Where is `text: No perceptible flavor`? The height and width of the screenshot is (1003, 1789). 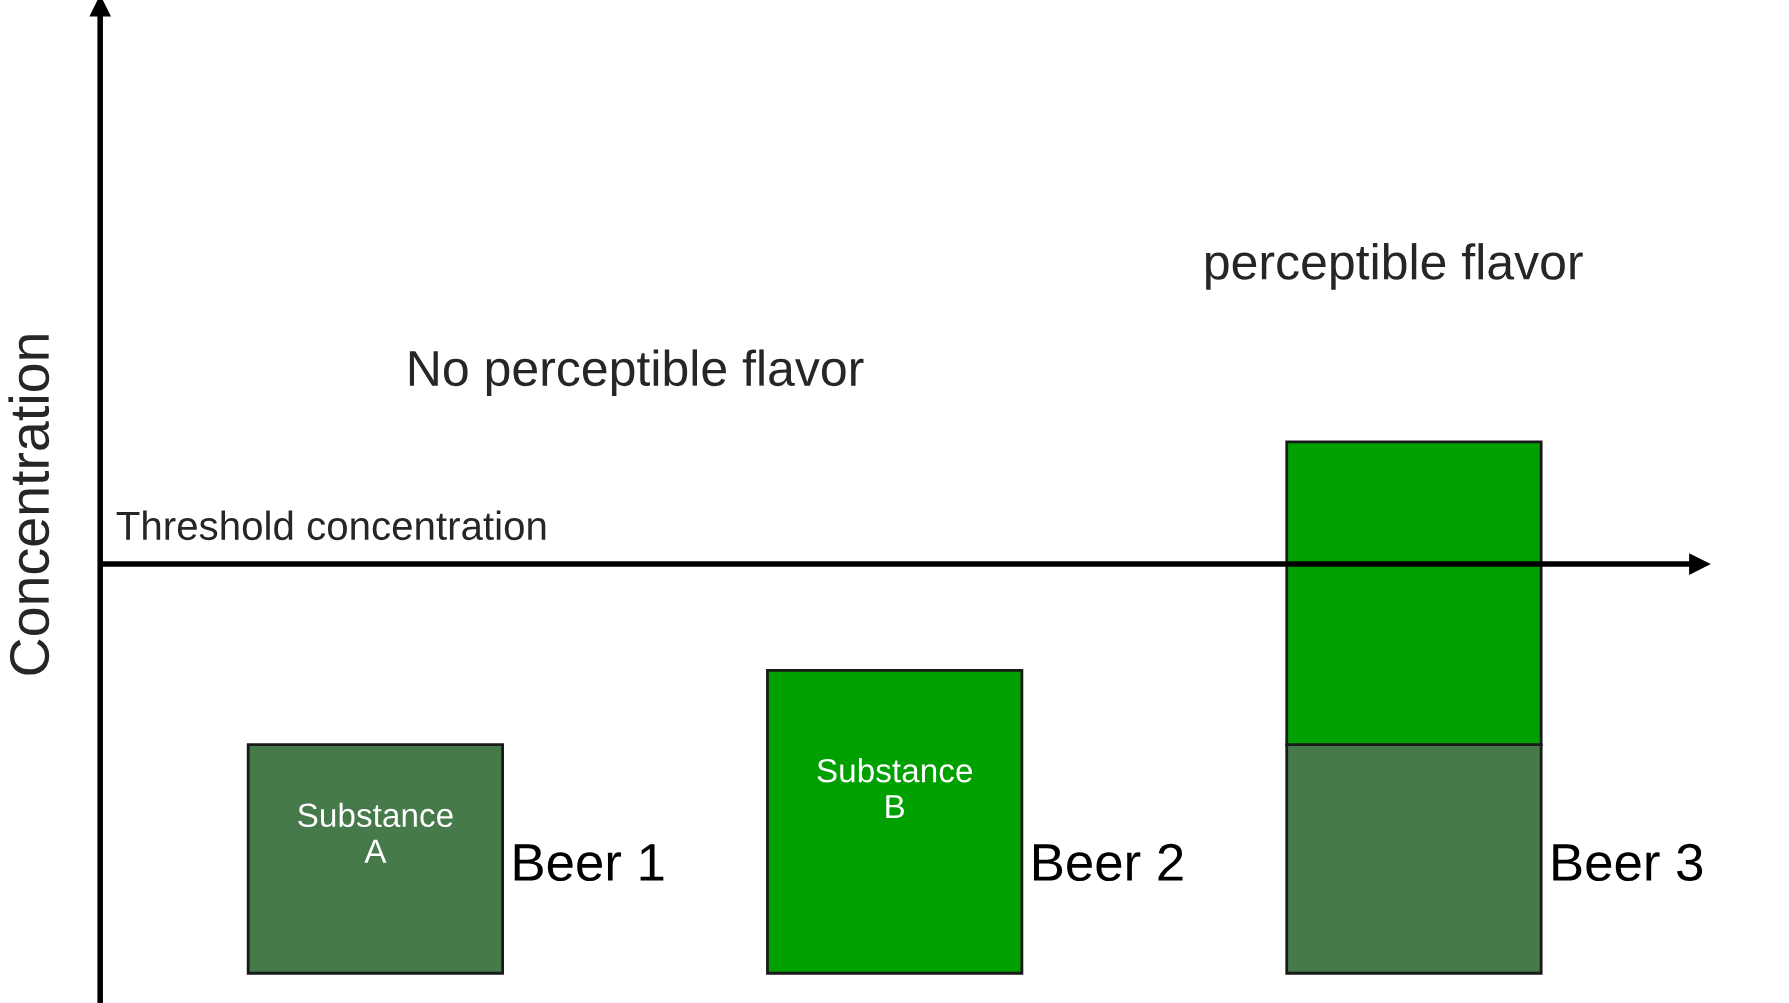 text: No perceptible flavor is located at coordinates (636, 373).